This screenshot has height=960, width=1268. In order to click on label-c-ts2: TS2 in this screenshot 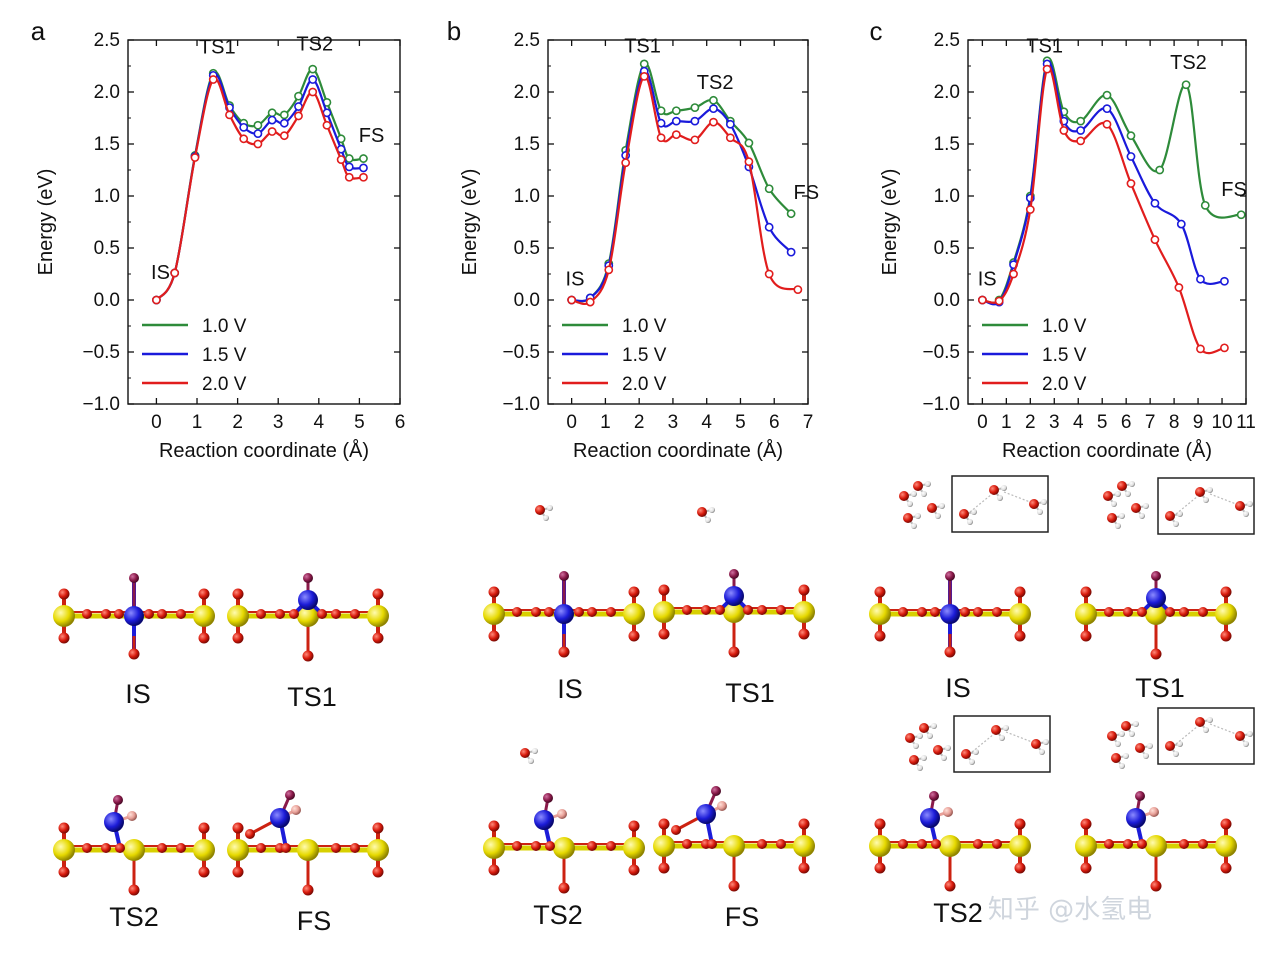, I will do `click(958, 913)`.